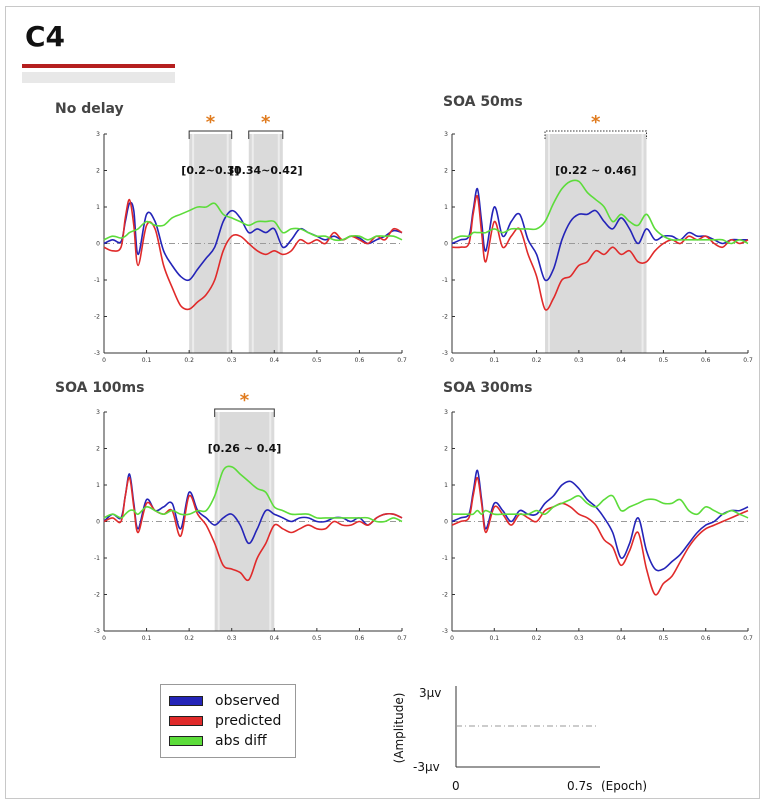 This screenshot has width=766, height=805. I want to click on legend-item-predicted: predicted, so click(225, 721).